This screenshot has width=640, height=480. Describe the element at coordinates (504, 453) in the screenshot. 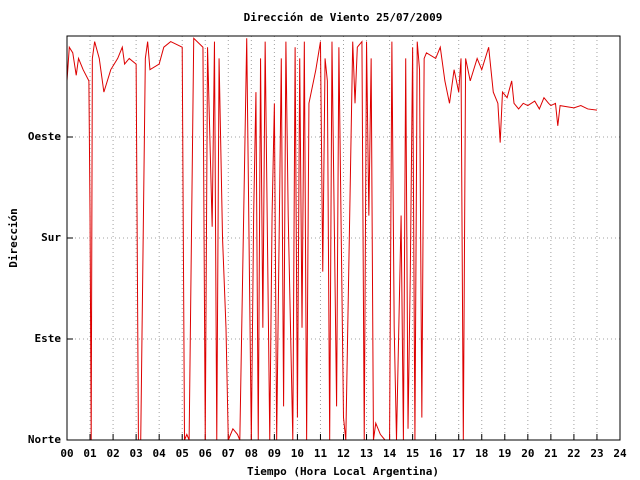

I see `x-tick-label: 19` at that location.